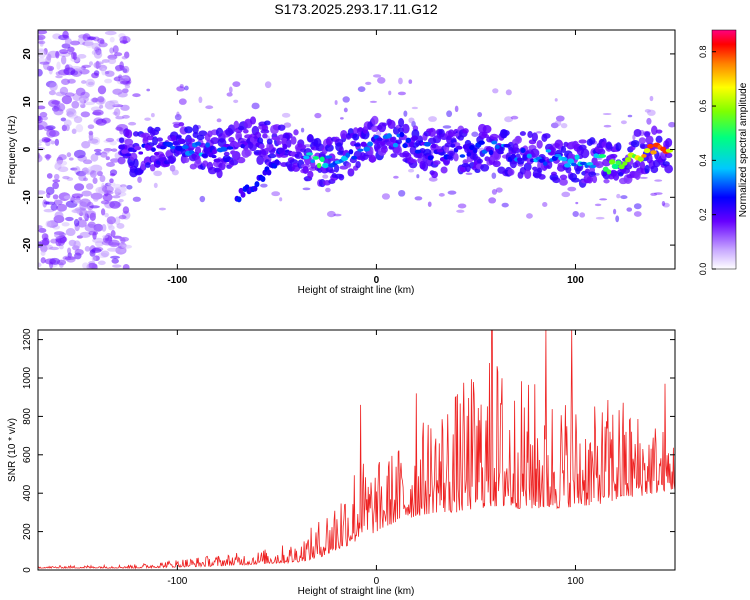  What do you see at coordinates (703, 214) in the screenshot?
I see `colorbar-tick-label: 0.2` at bounding box center [703, 214].